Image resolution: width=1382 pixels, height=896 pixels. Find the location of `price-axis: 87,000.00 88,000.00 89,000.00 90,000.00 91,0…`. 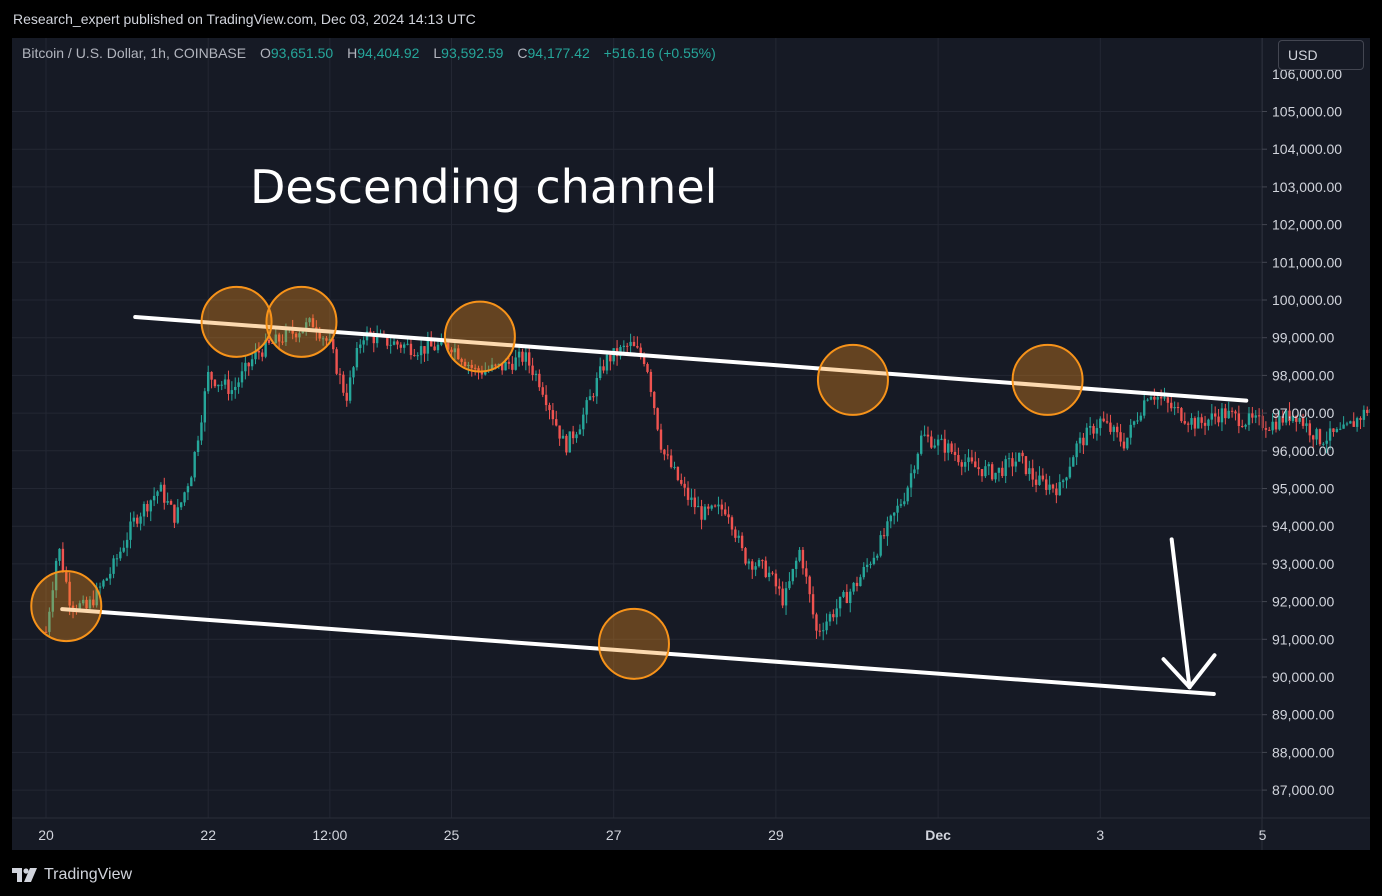

price-axis: 87,000.00 88,000.00 89,000.00 90,000.00 91,0… is located at coordinates (1301, 444).